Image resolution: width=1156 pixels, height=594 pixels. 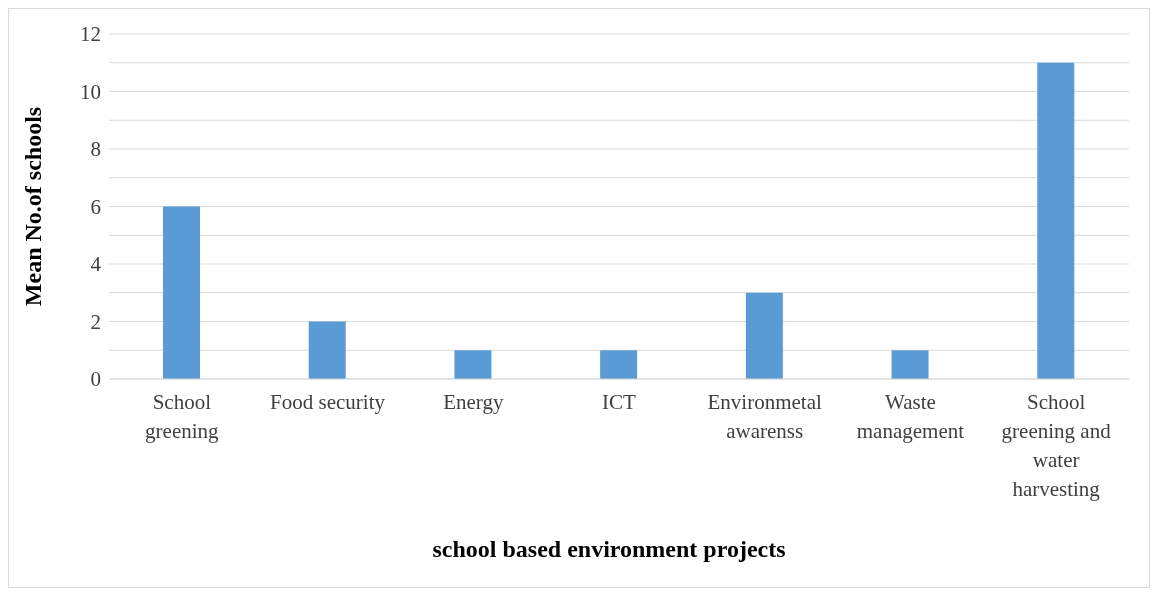 I want to click on x-tick-label: Environmetal awarenss, so click(x=765, y=416).